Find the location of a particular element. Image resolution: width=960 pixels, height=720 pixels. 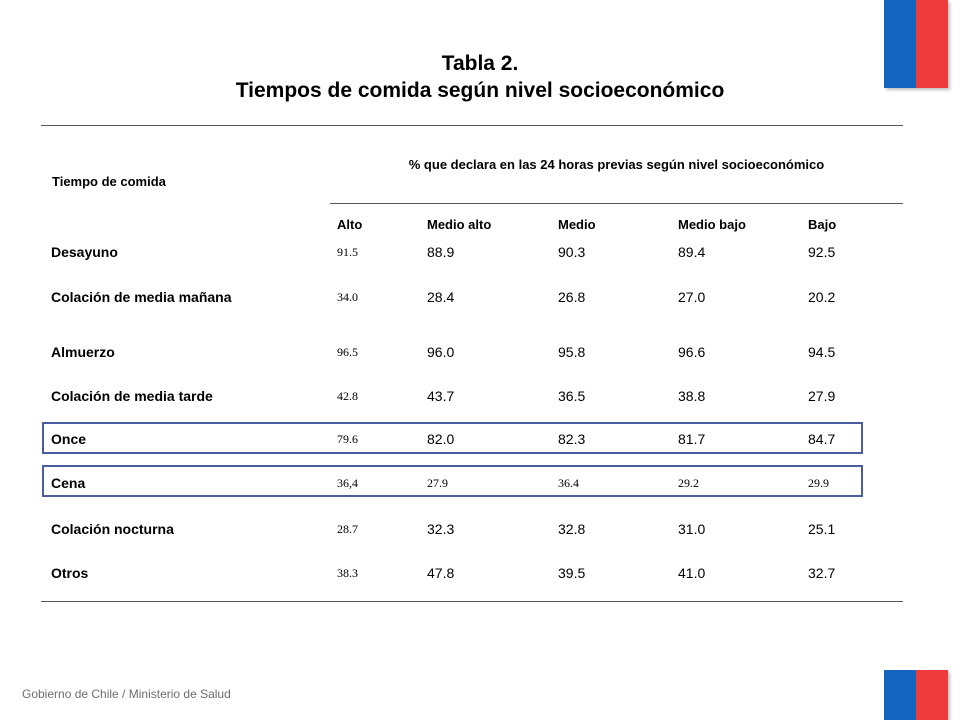

row-label: Desayuno is located at coordinates (84, 252).